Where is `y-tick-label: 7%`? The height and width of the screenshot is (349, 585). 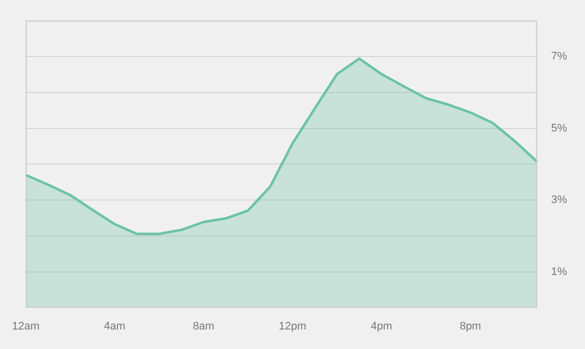
y-tick-label: 7% is located at coordinates (559, 56).